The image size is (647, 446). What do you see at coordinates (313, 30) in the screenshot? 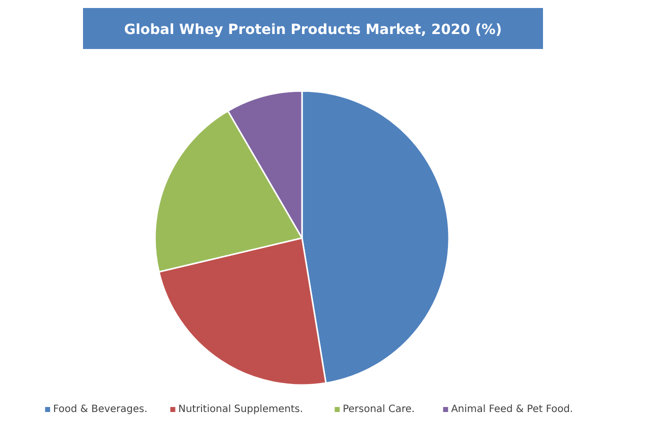
I see `chart-title: Global Whey Protein Products Market, 2020 (%)` at bounding box center [313, 30].